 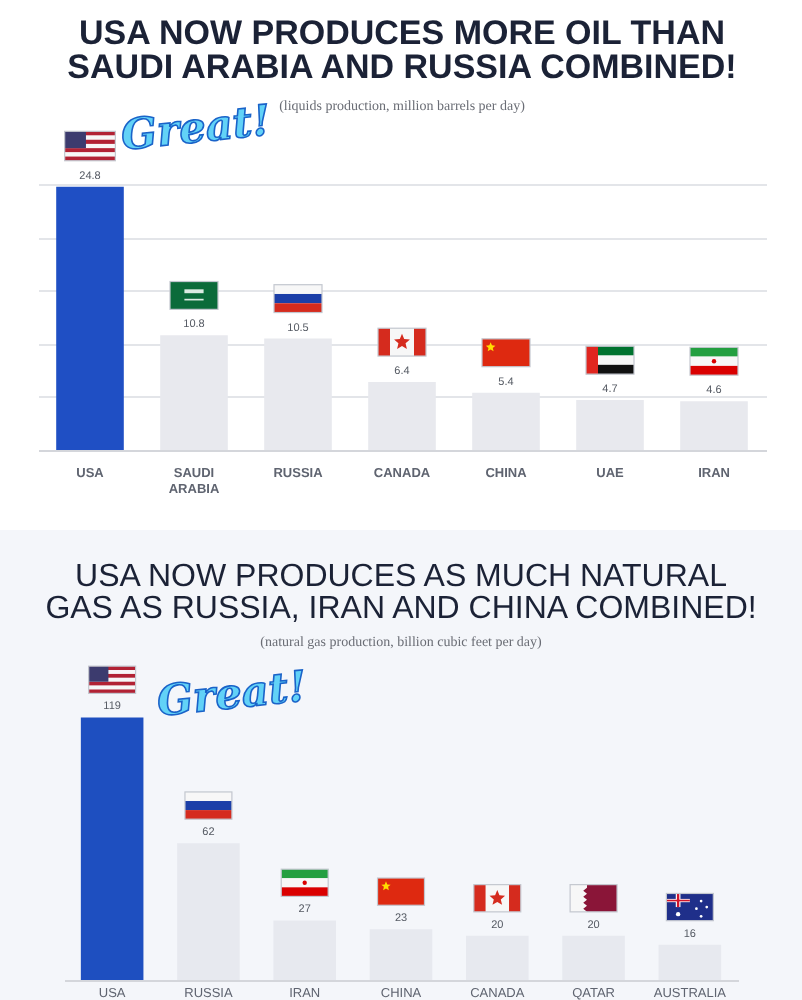 I want to click on annotation: Great!, so click(x=231, y=693).